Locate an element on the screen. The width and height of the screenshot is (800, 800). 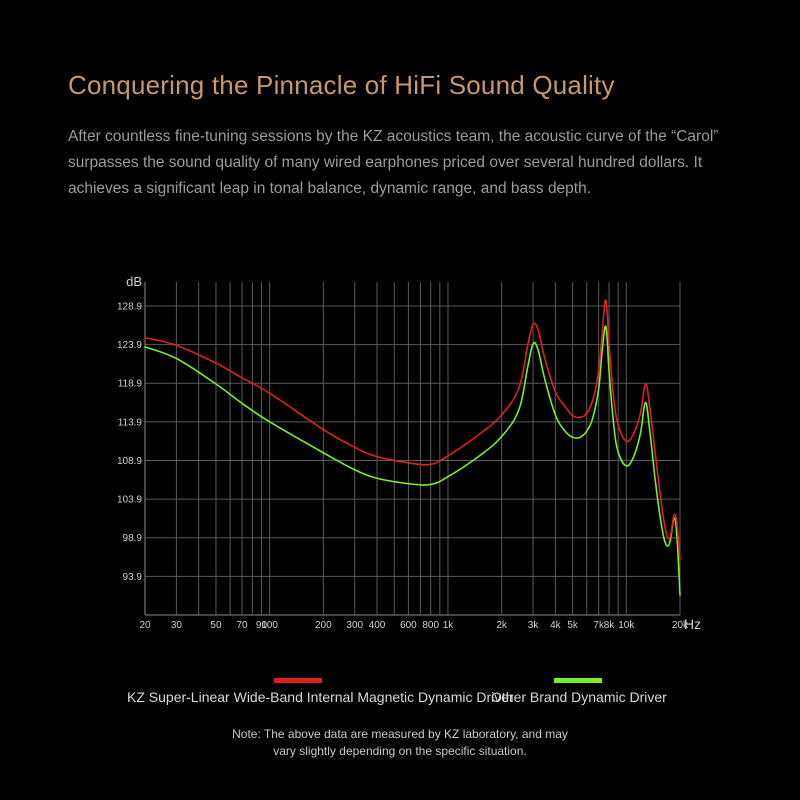
x-tick-label: 800 is located at coordinates (430, 625).